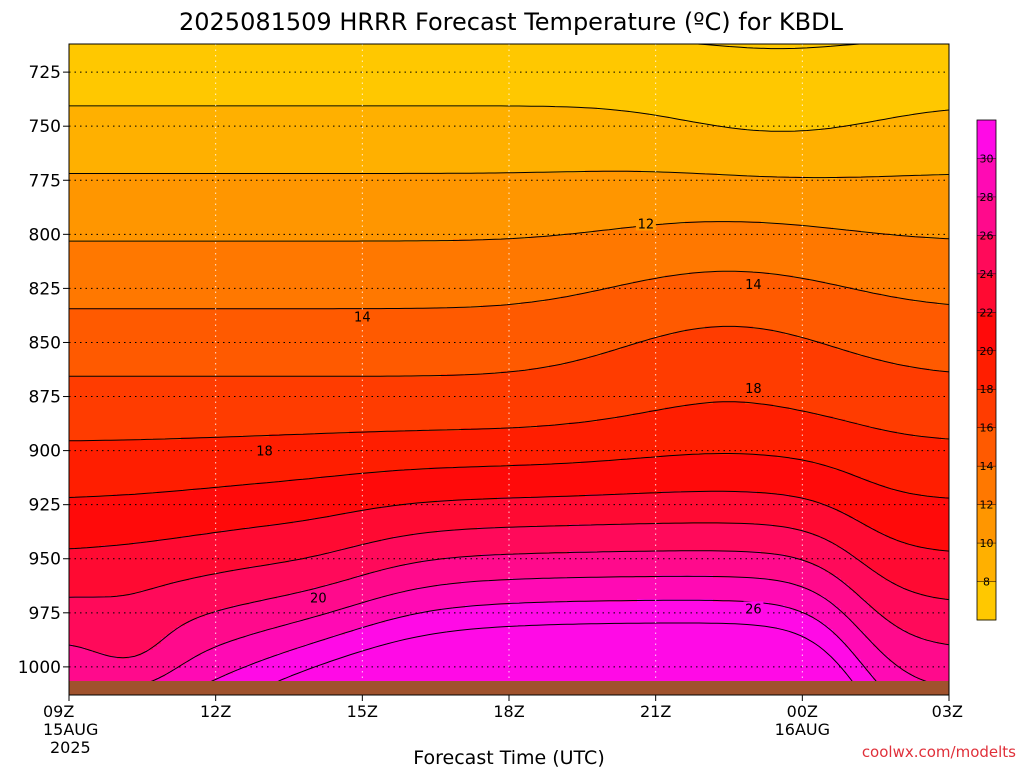  Describe the element at coordinates (986, 370) in the screenshot. I see `colorbar: 8 10 12 14 16 18 20 22 24 26 28 30` at that location.